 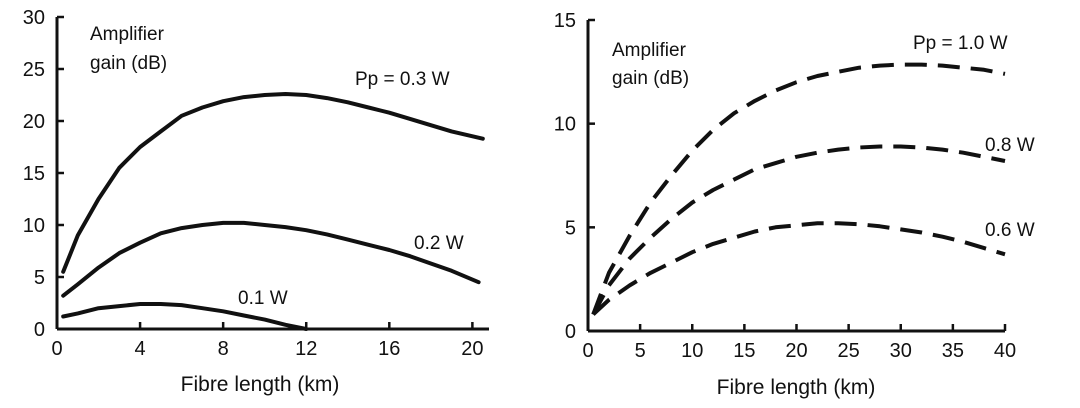 What do you see at coordinates (744, 351) in the screenshot?
I see `right-x-tick-label: 15` at bounding box center [744, 351].